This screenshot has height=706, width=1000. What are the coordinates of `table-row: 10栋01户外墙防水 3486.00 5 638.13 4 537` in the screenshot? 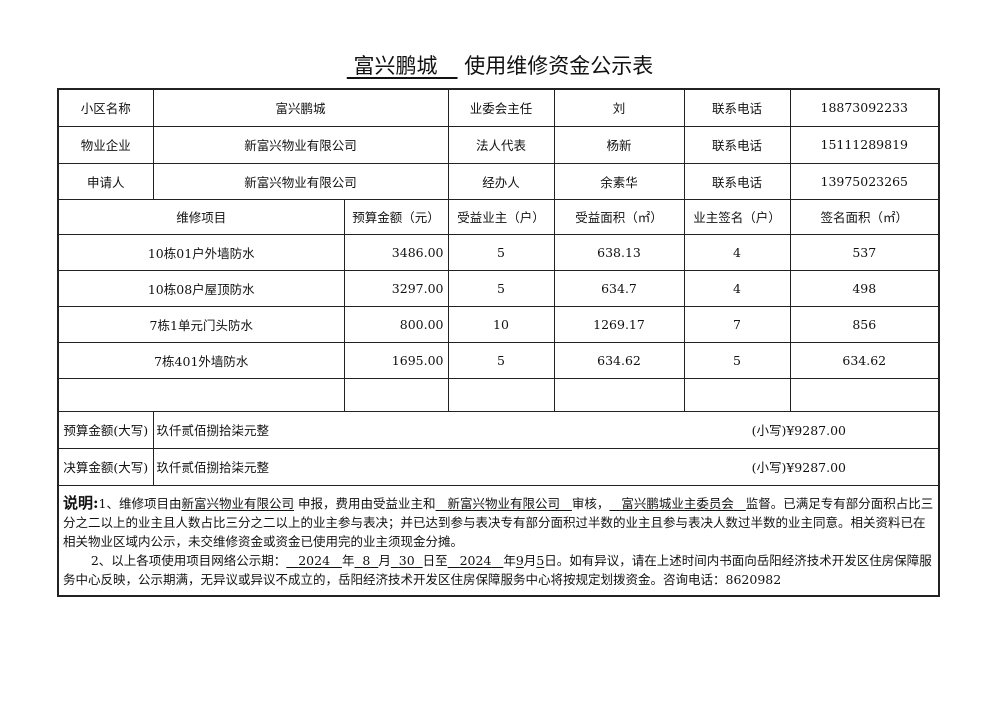 It's located at (498, 252).